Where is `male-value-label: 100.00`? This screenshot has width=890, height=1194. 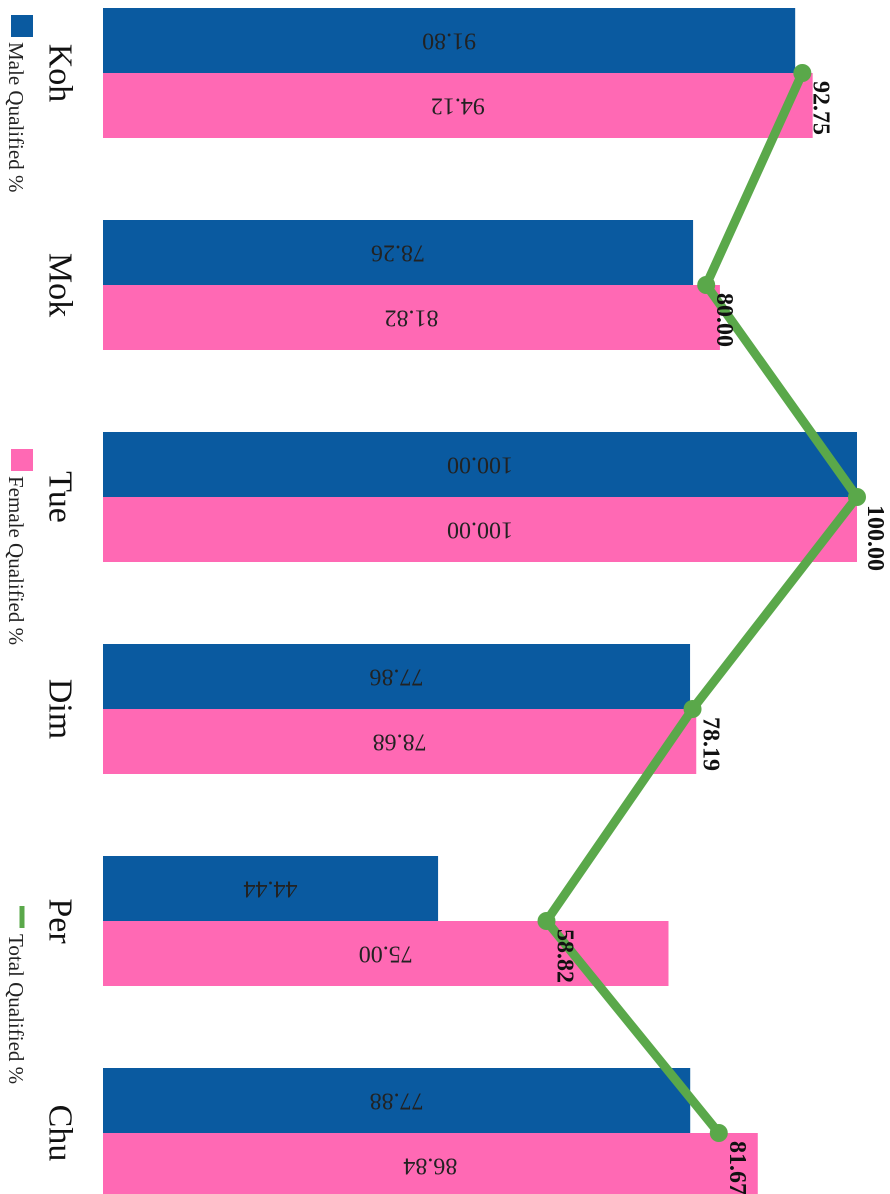 male-value-label: 100.00 is located at coordinates (480, 465).